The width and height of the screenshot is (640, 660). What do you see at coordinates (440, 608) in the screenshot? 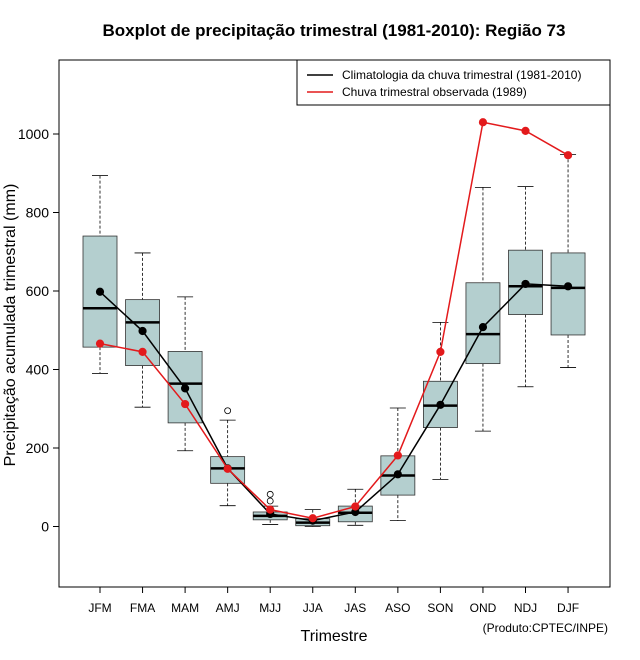
I see `x-tick-label: SON` at bounding box center [440, 608].